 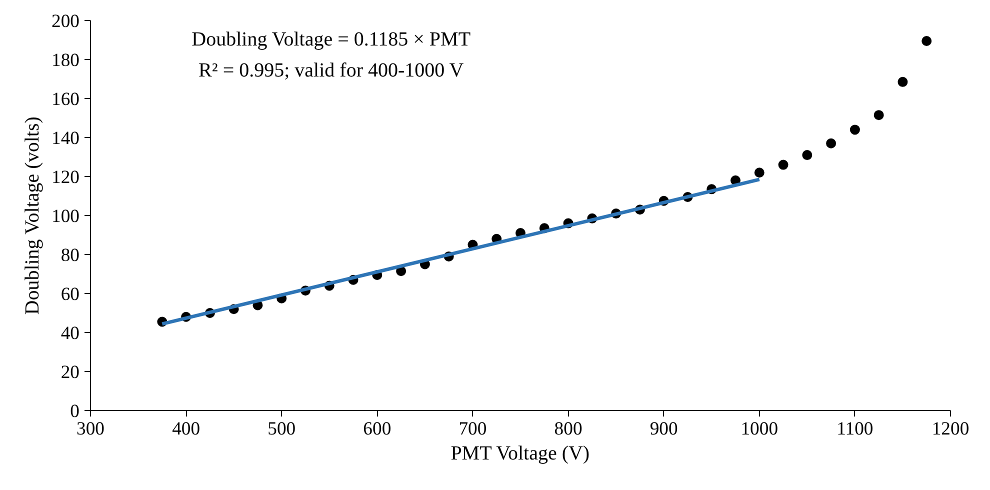 I want to click on x-tick-label: 500, so click(x=282, y=429).